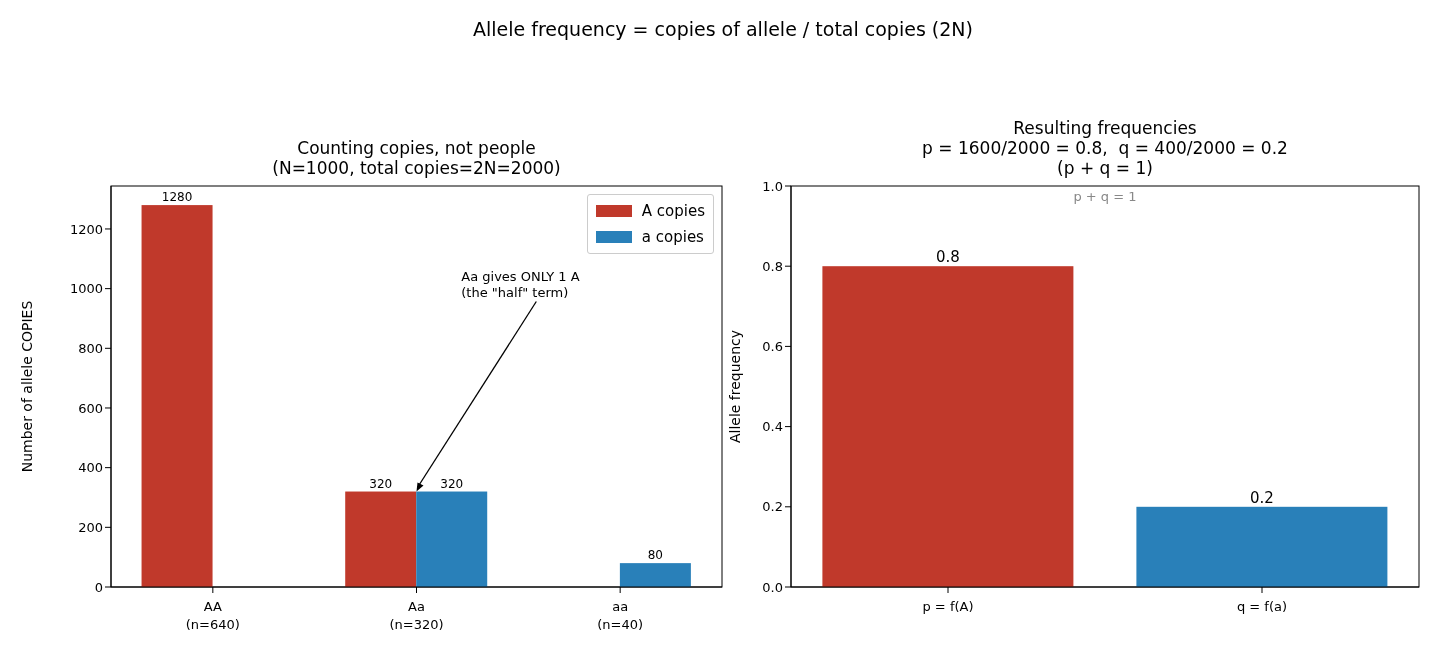  Describe the element at coordinates (772, 186) in the screenshot. I see `y-tick-label: 1.0` at that location.